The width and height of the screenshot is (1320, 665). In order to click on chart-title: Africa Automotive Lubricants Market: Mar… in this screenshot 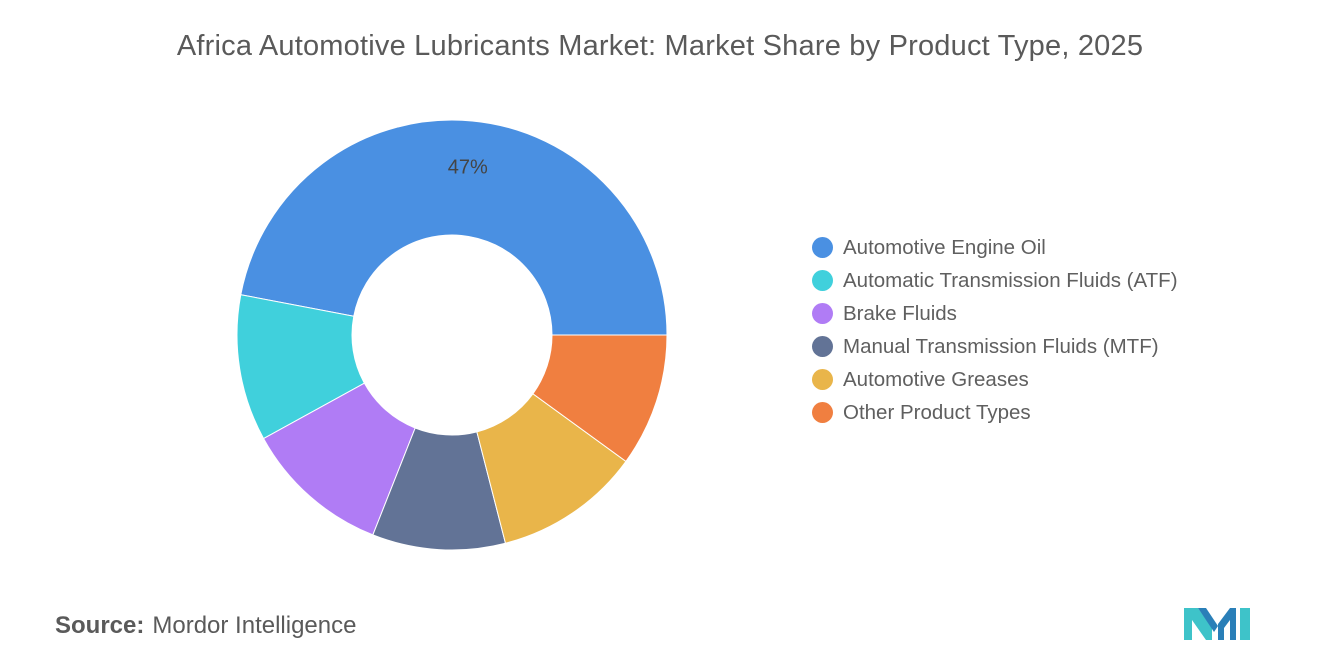, I will do `click(660, 46)`.